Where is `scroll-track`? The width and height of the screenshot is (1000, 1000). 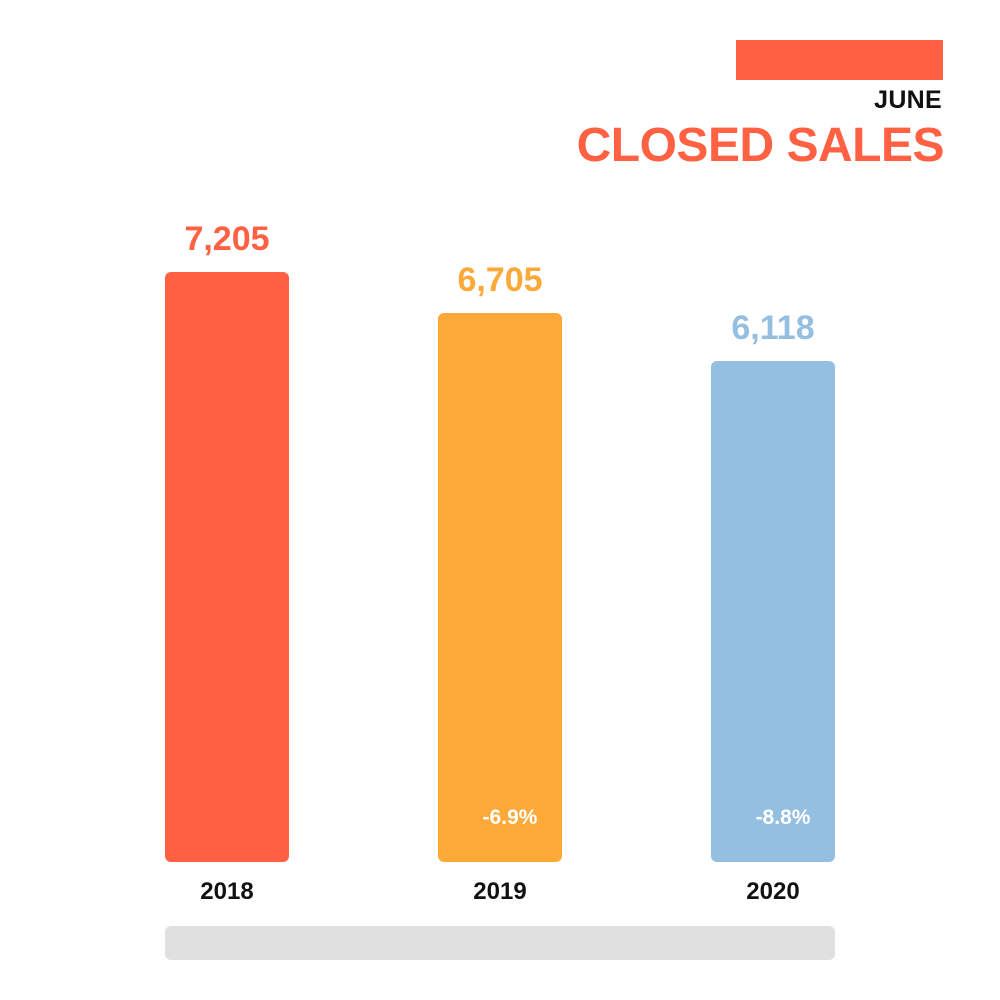
scroll-track is located at coordinates (500, 943).